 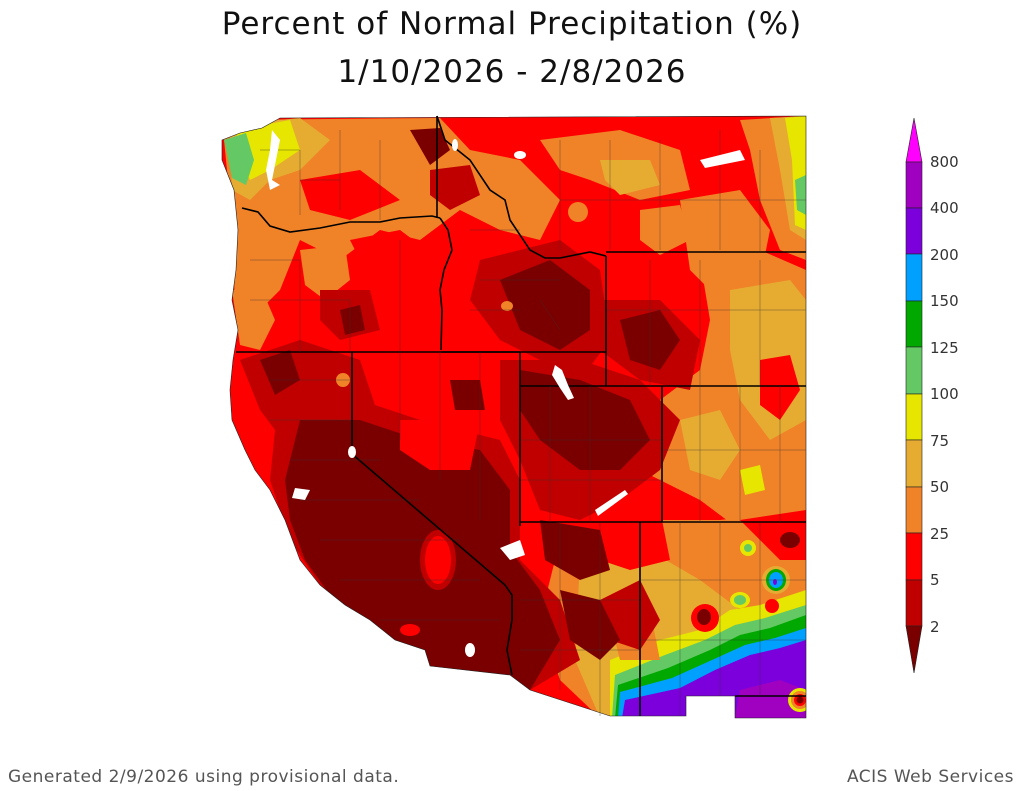 What do you see at coordinates (944, 208) in the screenshot?
I see `legend-tick: 400` at bounding box center [944, 208].